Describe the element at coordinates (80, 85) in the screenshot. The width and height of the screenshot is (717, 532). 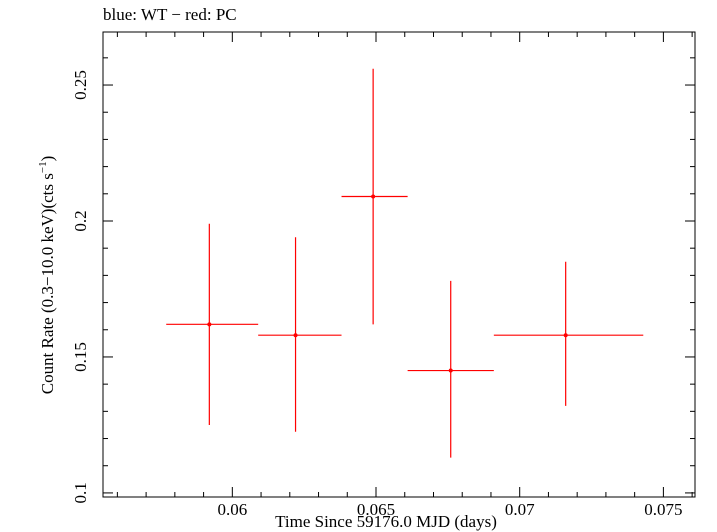
I see `y-tick-label: 0.25` at that location.